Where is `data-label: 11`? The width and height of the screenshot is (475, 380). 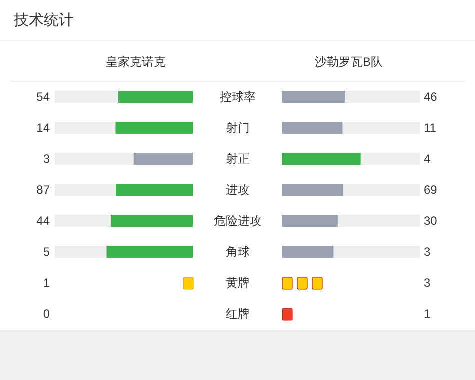
data-label: 11 is located at coordinates (430, 128).